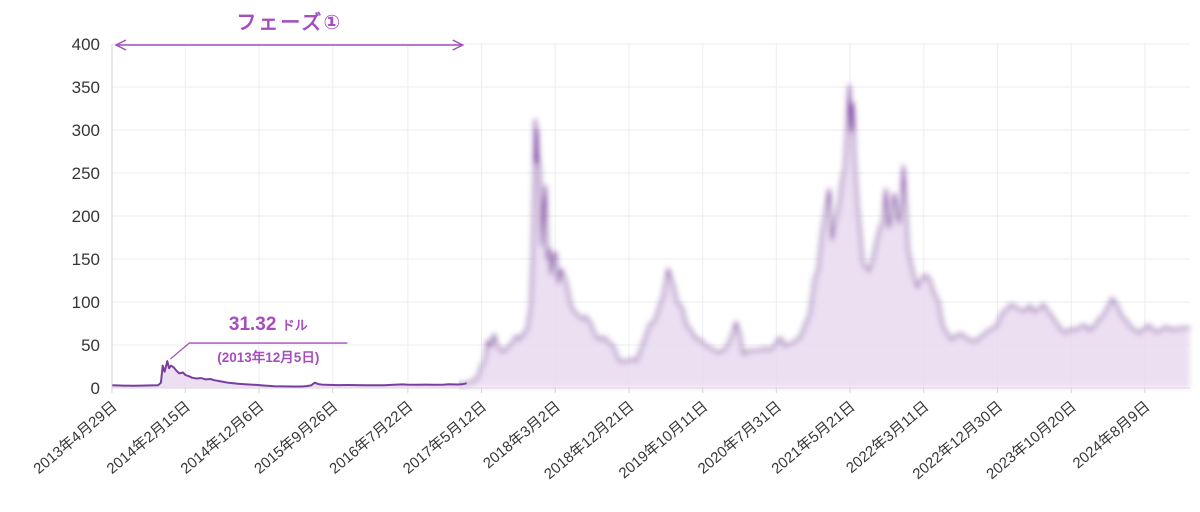 This screenshot has width=1200, height=512. I want to click on y-axis-labels: 0 50 100 150 200 250 300 350 400, so click(86, 216).